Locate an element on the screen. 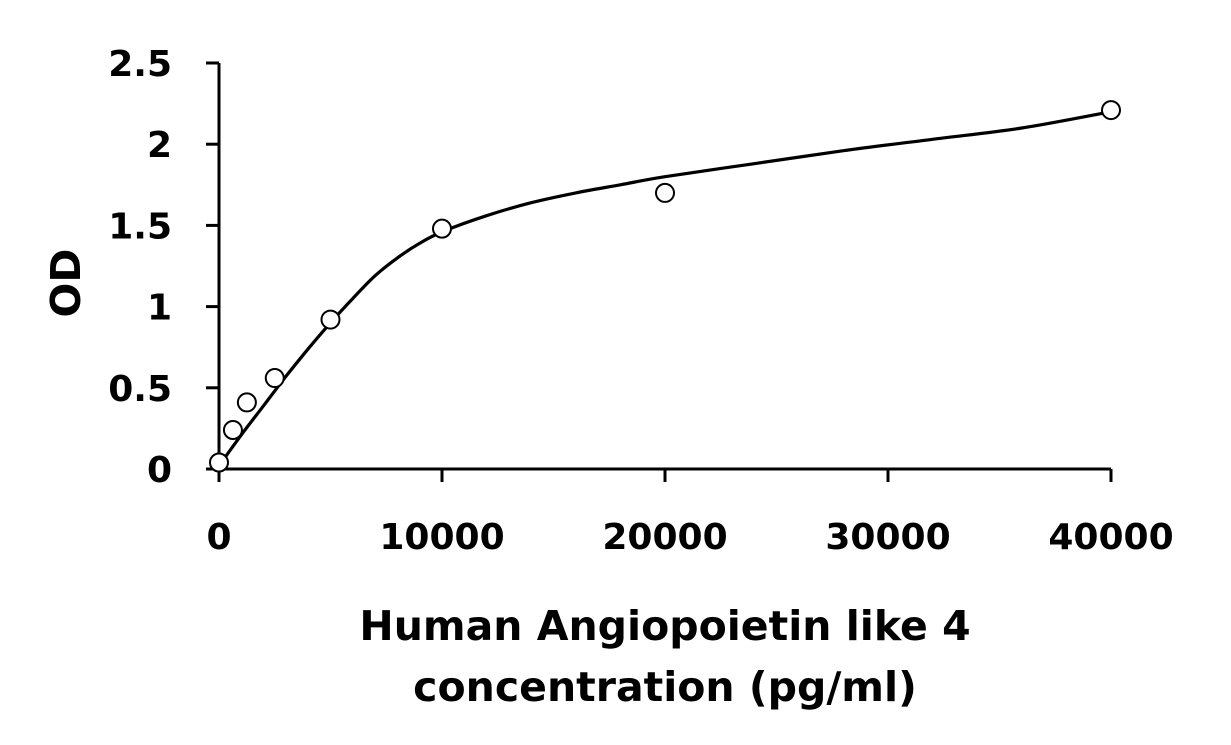  y-ticks: 0 0.5 1 1.5 2 2.5 is located at coordinates (163, 267).